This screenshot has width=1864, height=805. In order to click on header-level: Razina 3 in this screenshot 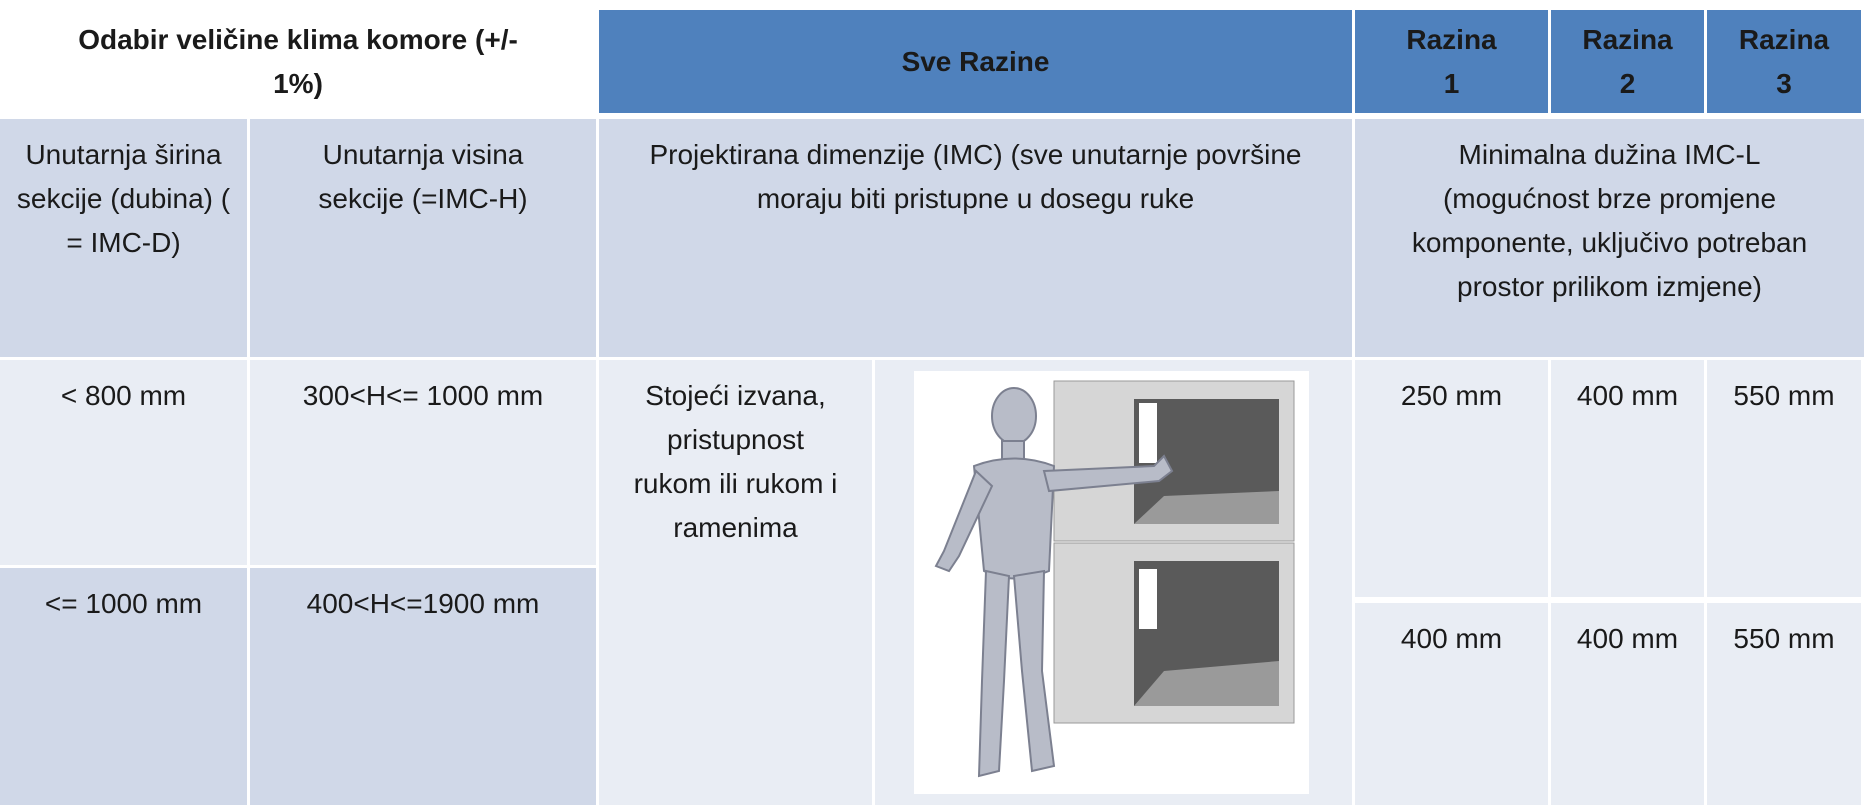, I will do `click(1784, 61)`.